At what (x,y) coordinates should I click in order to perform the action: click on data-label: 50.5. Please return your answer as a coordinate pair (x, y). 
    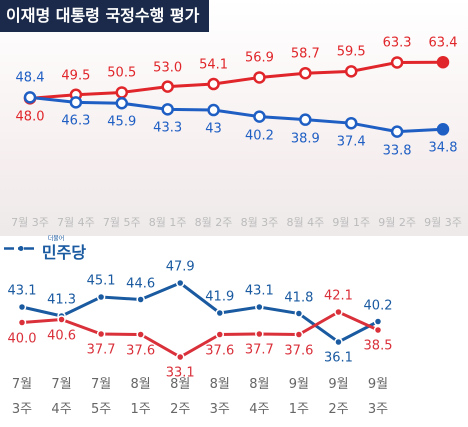
    Looking at the image, I should click on (122, 73).